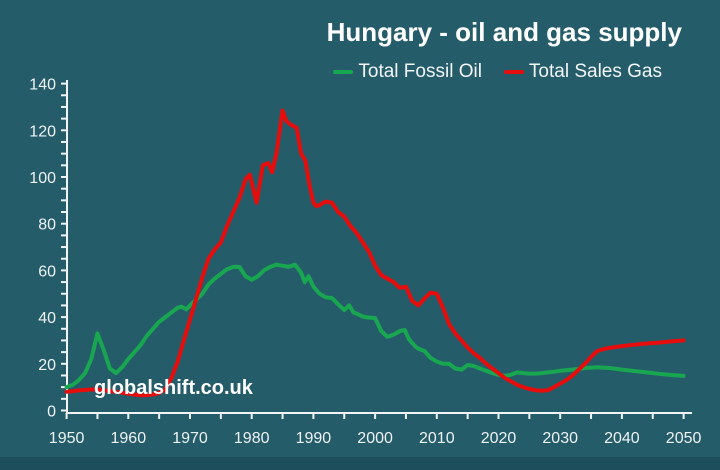  Describe the element at coordinates (190, 438) in the screenshot. I see `svg-text: 1970` at that location.